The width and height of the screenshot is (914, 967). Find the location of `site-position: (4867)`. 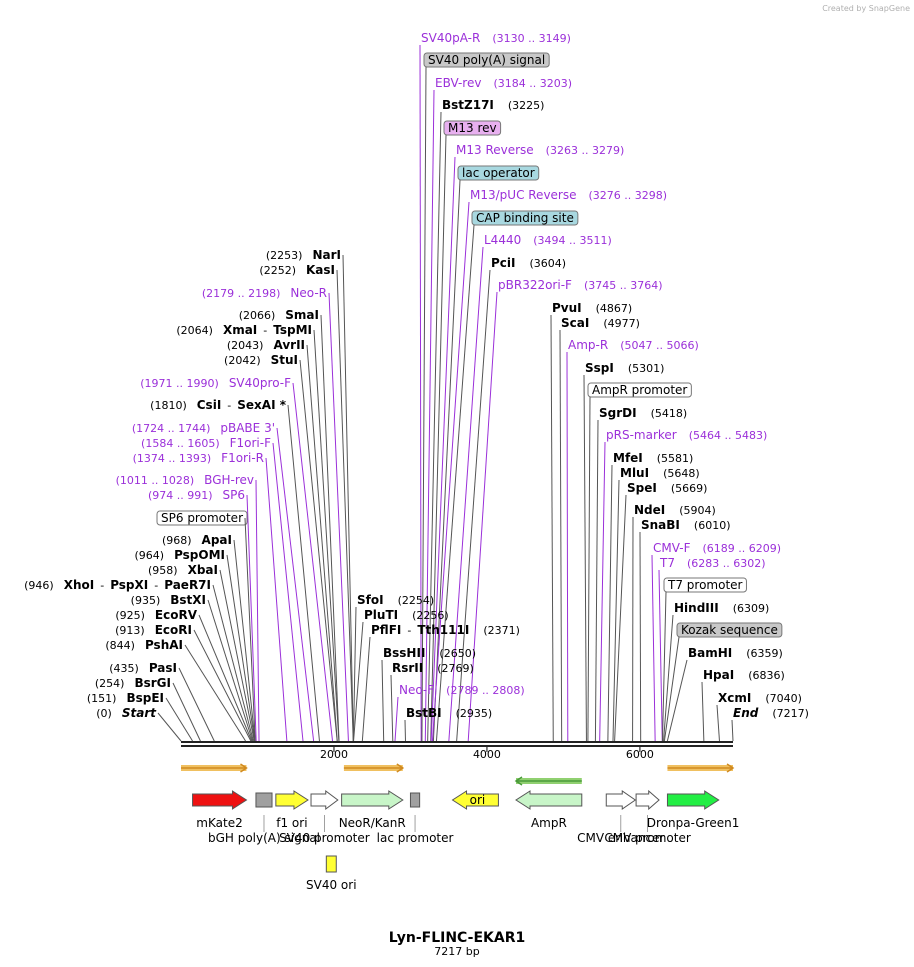

site-position: (4867) is located at coordinates (614, 308).